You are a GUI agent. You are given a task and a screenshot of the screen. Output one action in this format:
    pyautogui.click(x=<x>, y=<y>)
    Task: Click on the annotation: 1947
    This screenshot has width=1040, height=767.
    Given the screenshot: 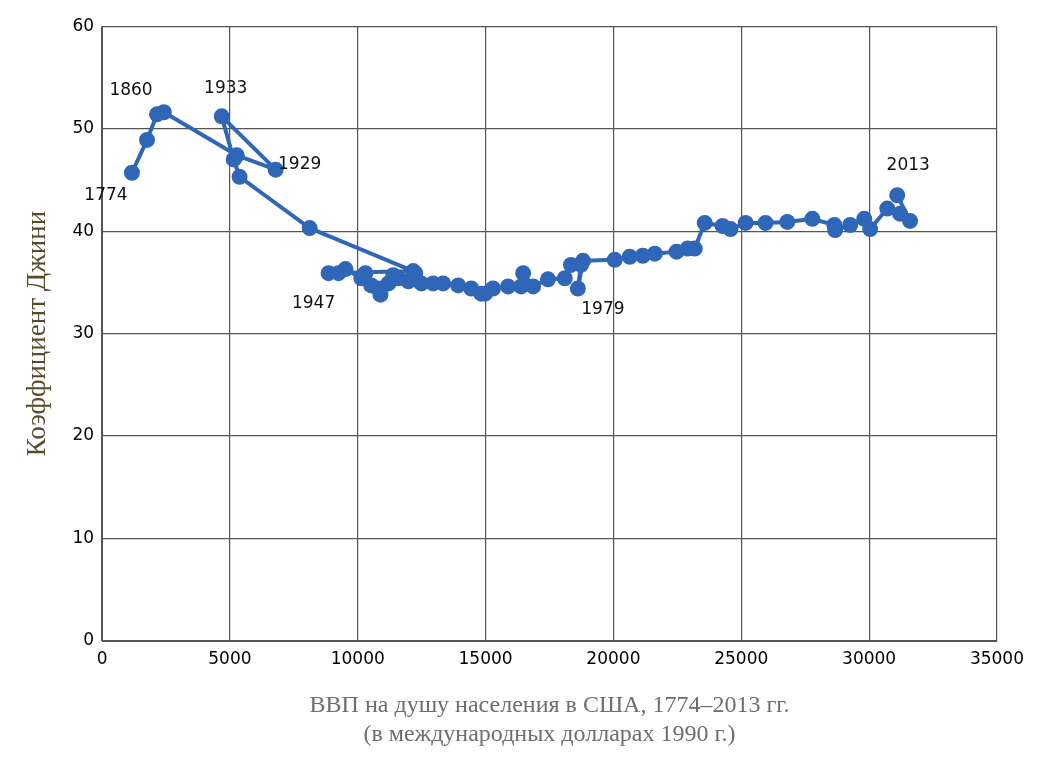 What is the action you would take?
    pyautogui.click(x=313, y=301)
    